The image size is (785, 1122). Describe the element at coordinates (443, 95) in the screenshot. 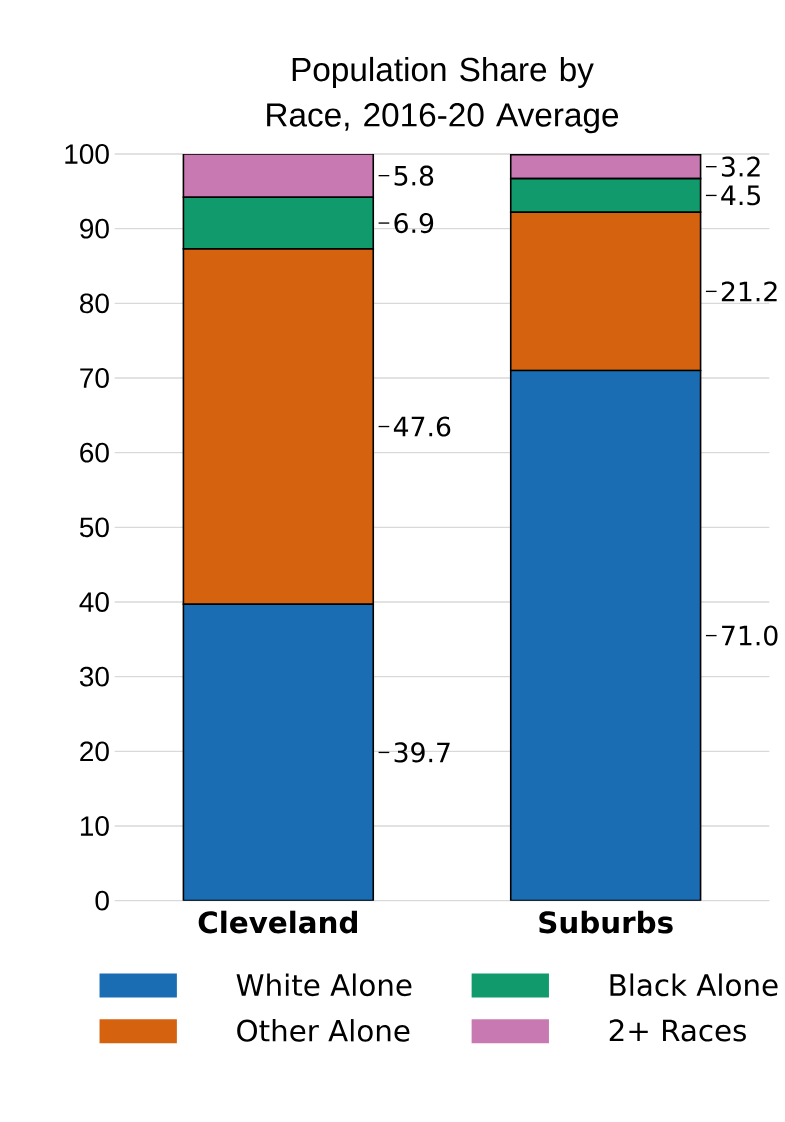

I see `chart-title: Population Share by Race, 2016-20 Average` at that location.